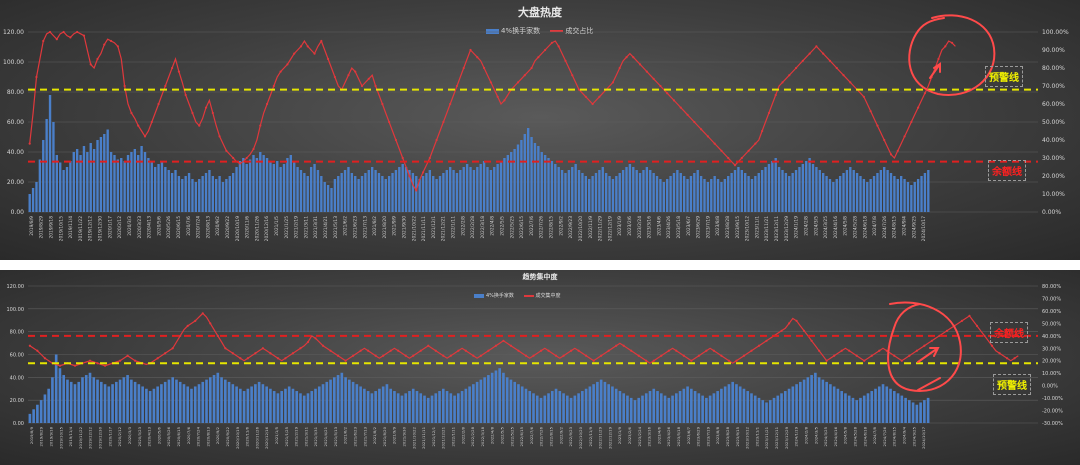 This screenshot has height=465, width=1080. Describe the element at coordinates (904, 226) in the screenshot. I see `x-axis-tick-label: 2024/9/4` at that location.